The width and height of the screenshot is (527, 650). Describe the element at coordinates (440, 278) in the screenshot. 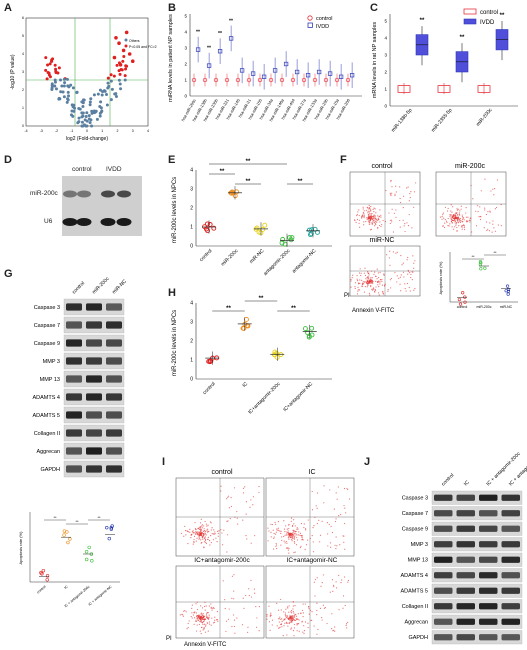

I see `inset-y-axis-label: Apoptosis rate (%)` at that location.